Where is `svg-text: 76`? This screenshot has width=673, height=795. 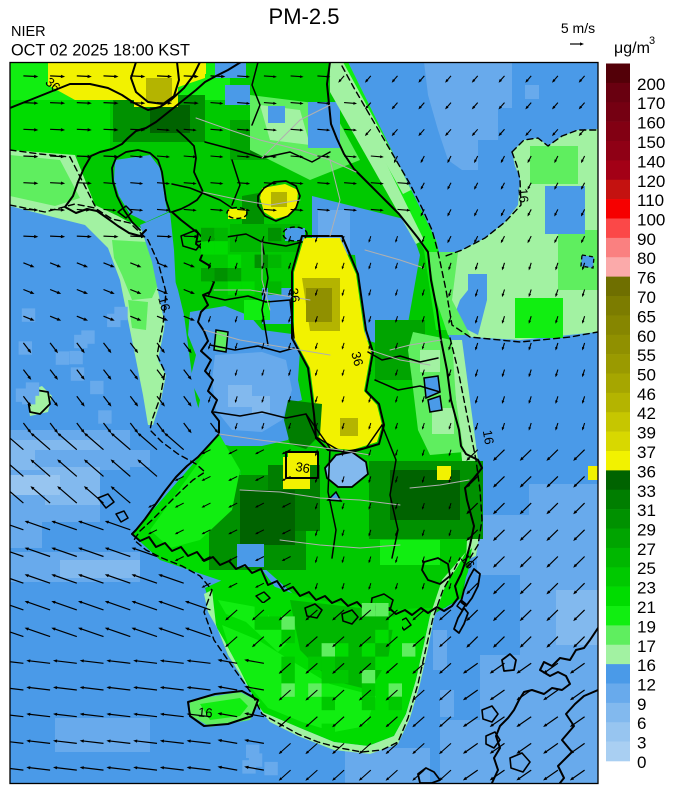
svg-text: 76 is located at coordinates (646, 278).